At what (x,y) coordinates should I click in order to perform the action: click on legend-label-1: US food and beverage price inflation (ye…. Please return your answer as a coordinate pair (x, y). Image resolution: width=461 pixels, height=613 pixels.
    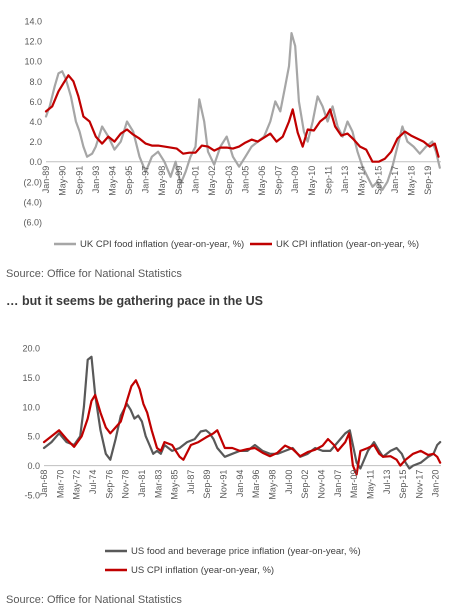
    Looking at the image, I should click on (246, 551).